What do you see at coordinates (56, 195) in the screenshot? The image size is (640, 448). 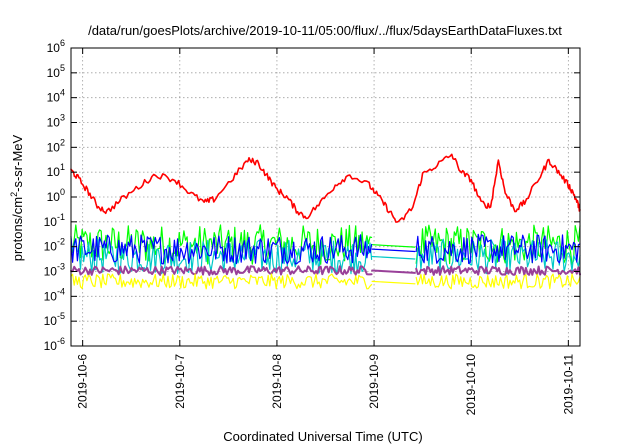 I see `y-tick-label: 10⁰` at bounding box center [56, 195].